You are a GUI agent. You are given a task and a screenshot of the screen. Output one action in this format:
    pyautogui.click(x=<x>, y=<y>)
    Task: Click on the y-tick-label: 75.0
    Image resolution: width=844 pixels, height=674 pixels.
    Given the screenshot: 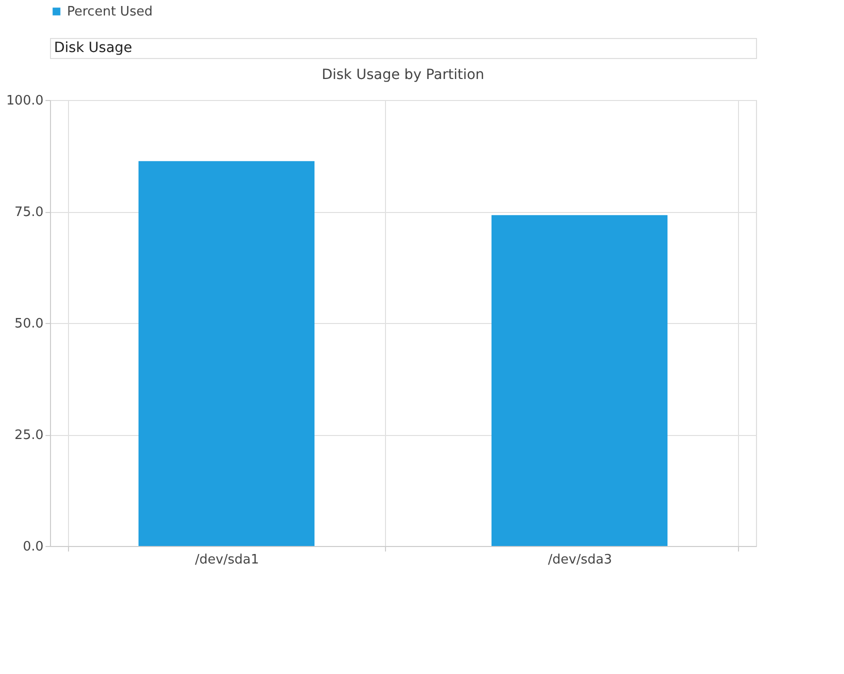 What is the action you would take?
    pyautogui.click(x=29, y=212)
    